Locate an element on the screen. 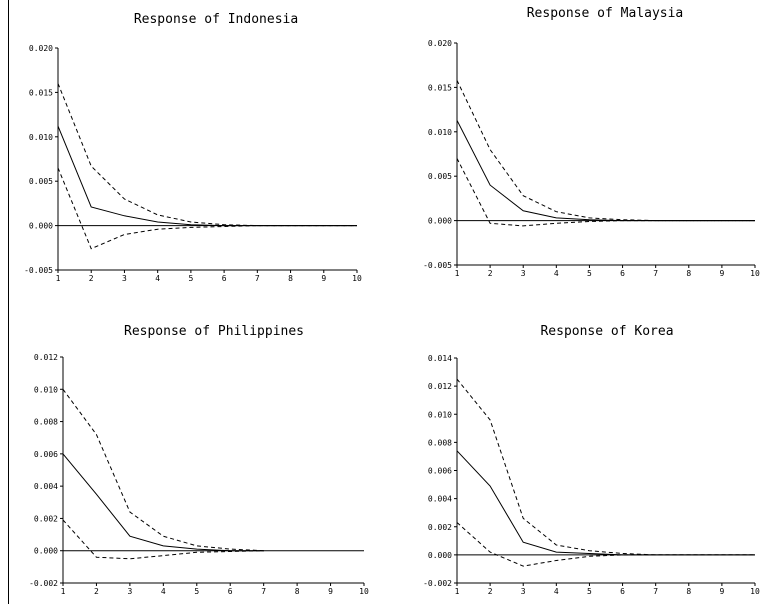 This screenshot has height=604, width=765. korea-y-tick-label: 0.012 is located at coordinates (440, 386).